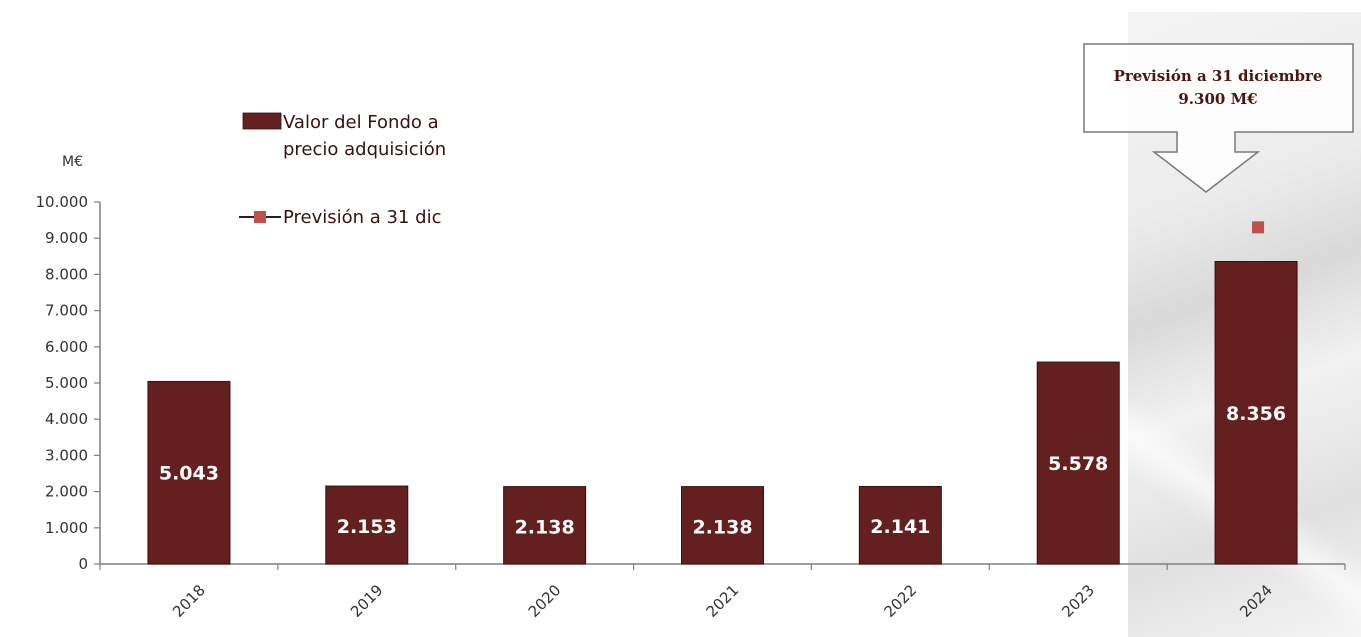  What do you see at coordinates (1218, 76) in the screenshot?
I see `callout-line1: Previsión a 31 diciembre` at bounding box center [1218, 76].